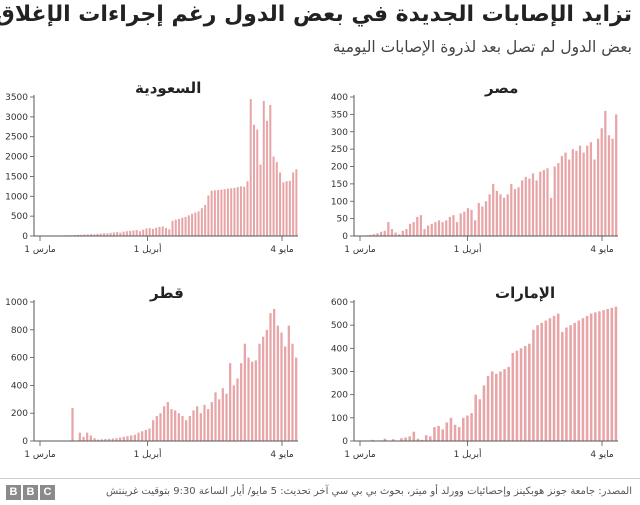 The height and width of the screenshot is (505, 640). I want to click on logo-letter: B, so click(30, 492).